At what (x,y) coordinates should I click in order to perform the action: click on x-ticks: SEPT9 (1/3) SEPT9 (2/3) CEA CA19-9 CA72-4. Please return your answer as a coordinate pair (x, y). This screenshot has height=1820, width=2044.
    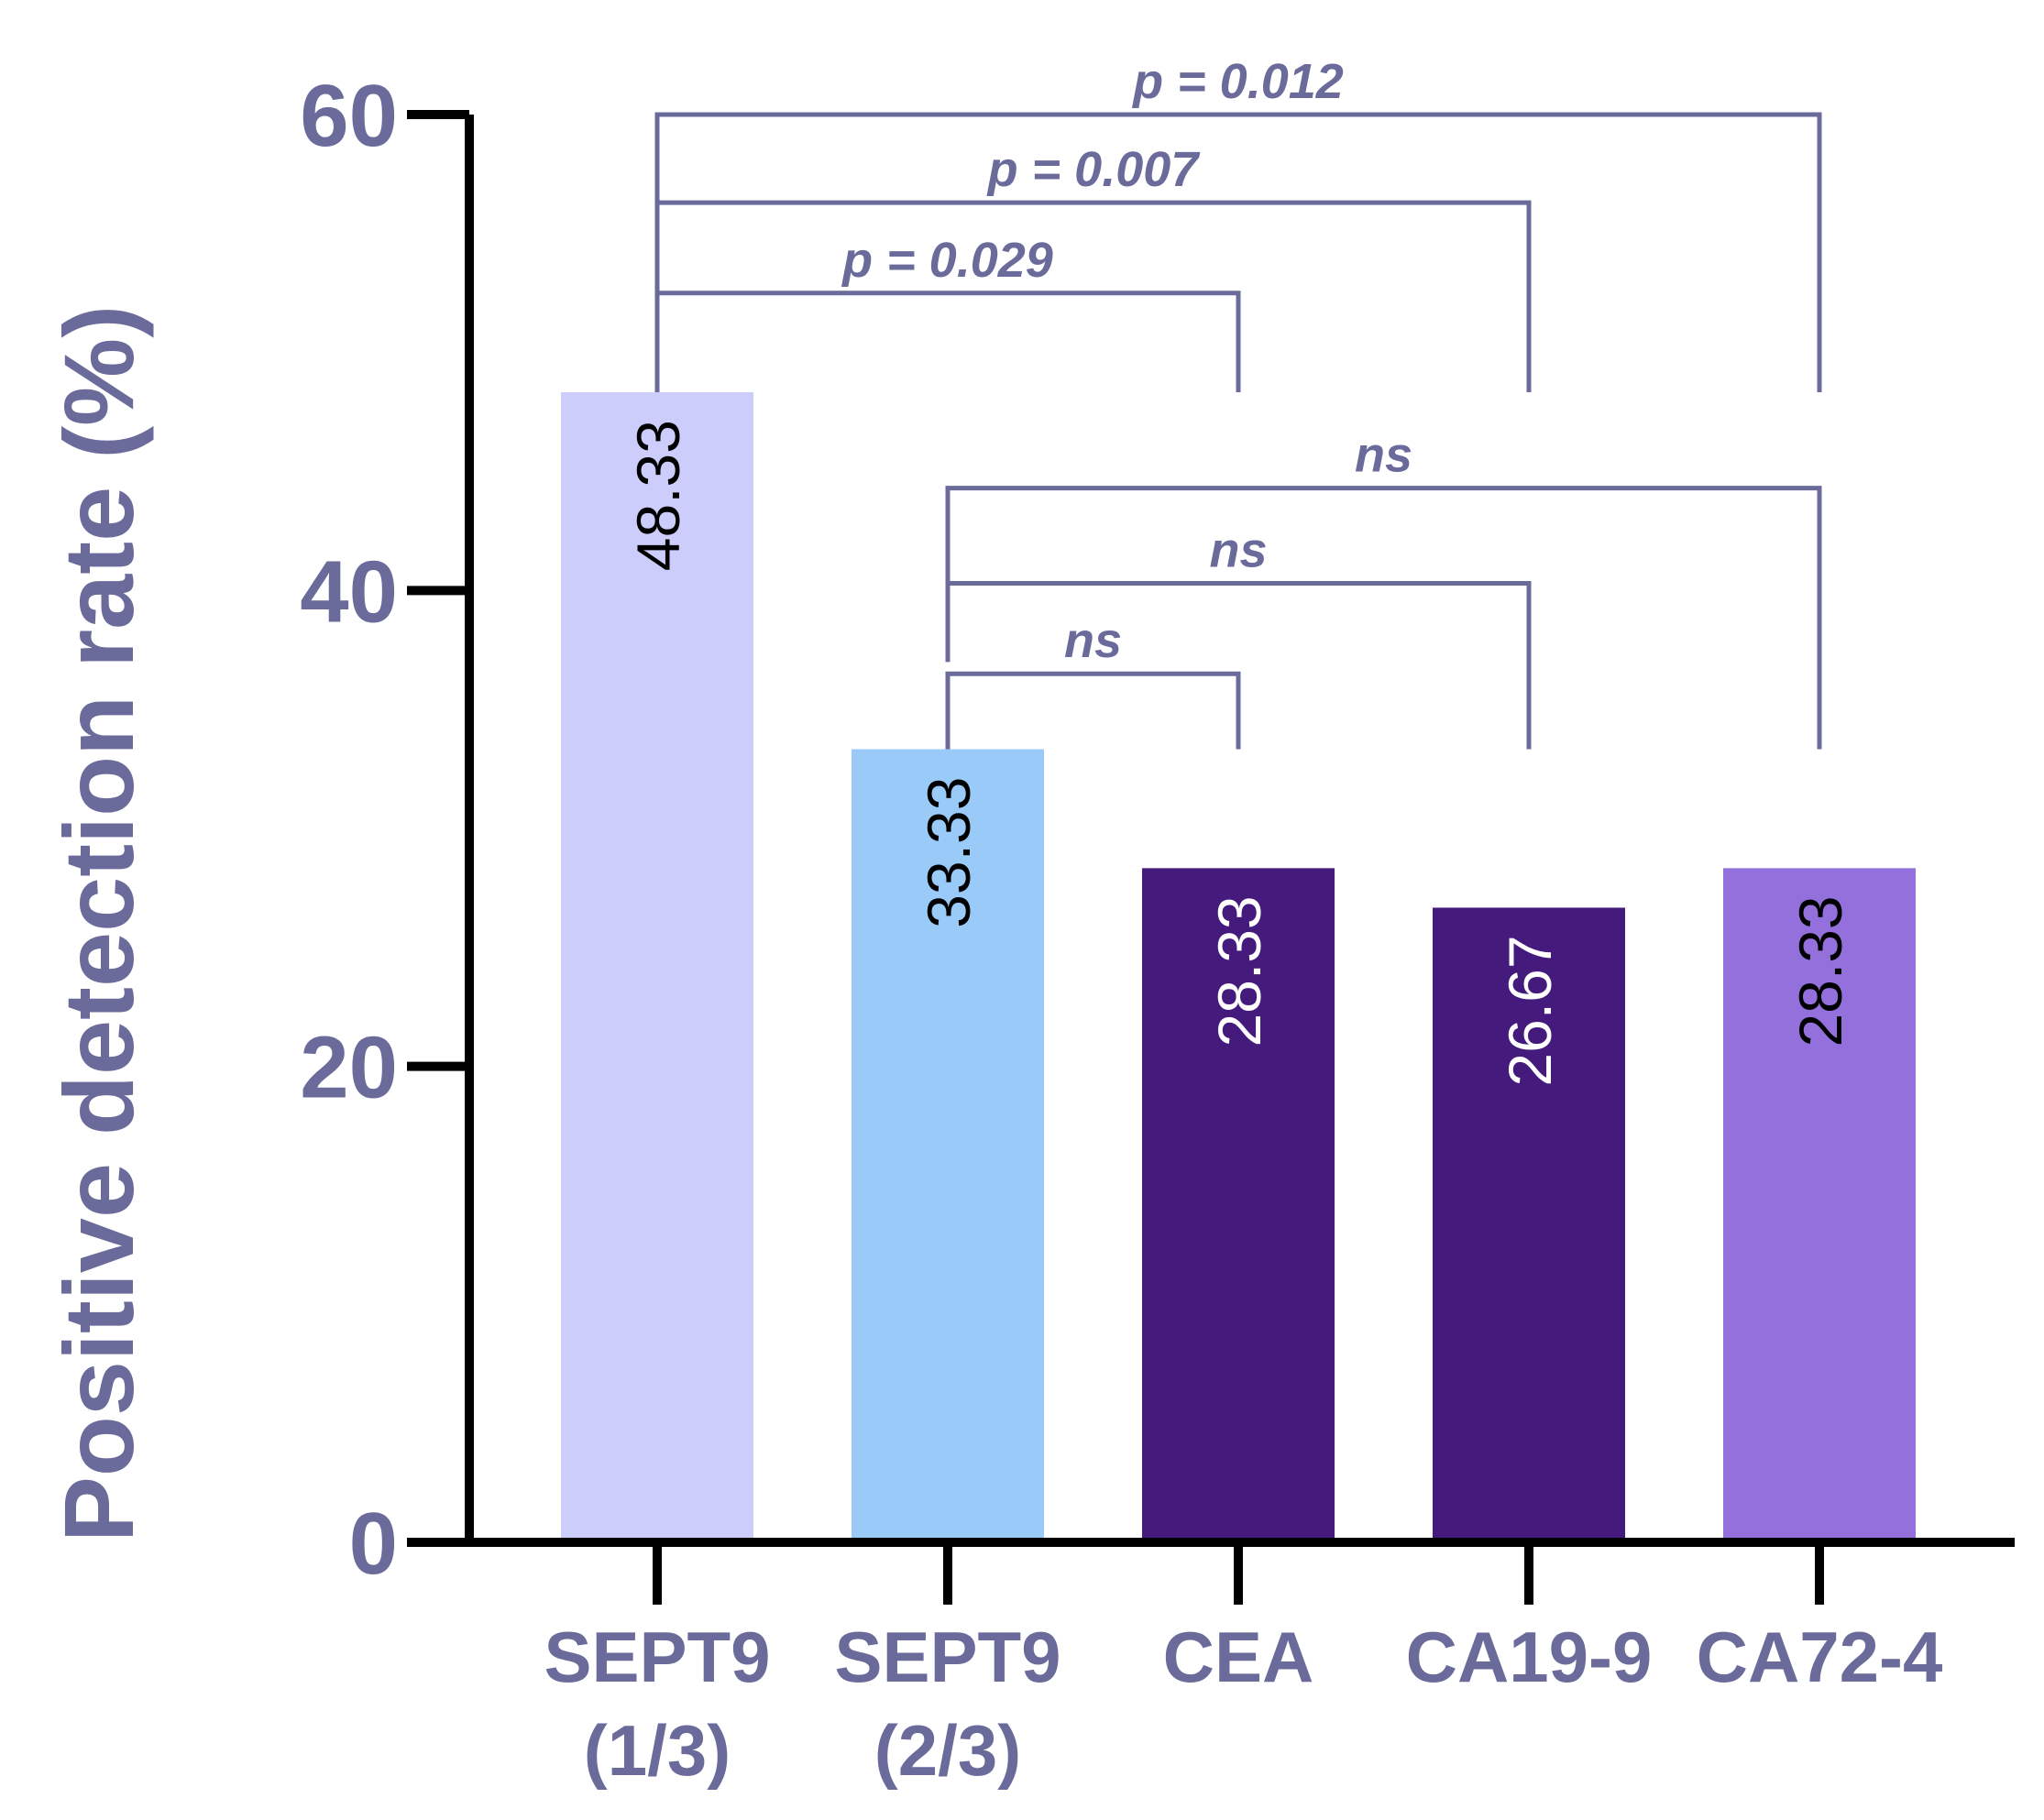
    Looking at the image, I should click on (1243, 1666).